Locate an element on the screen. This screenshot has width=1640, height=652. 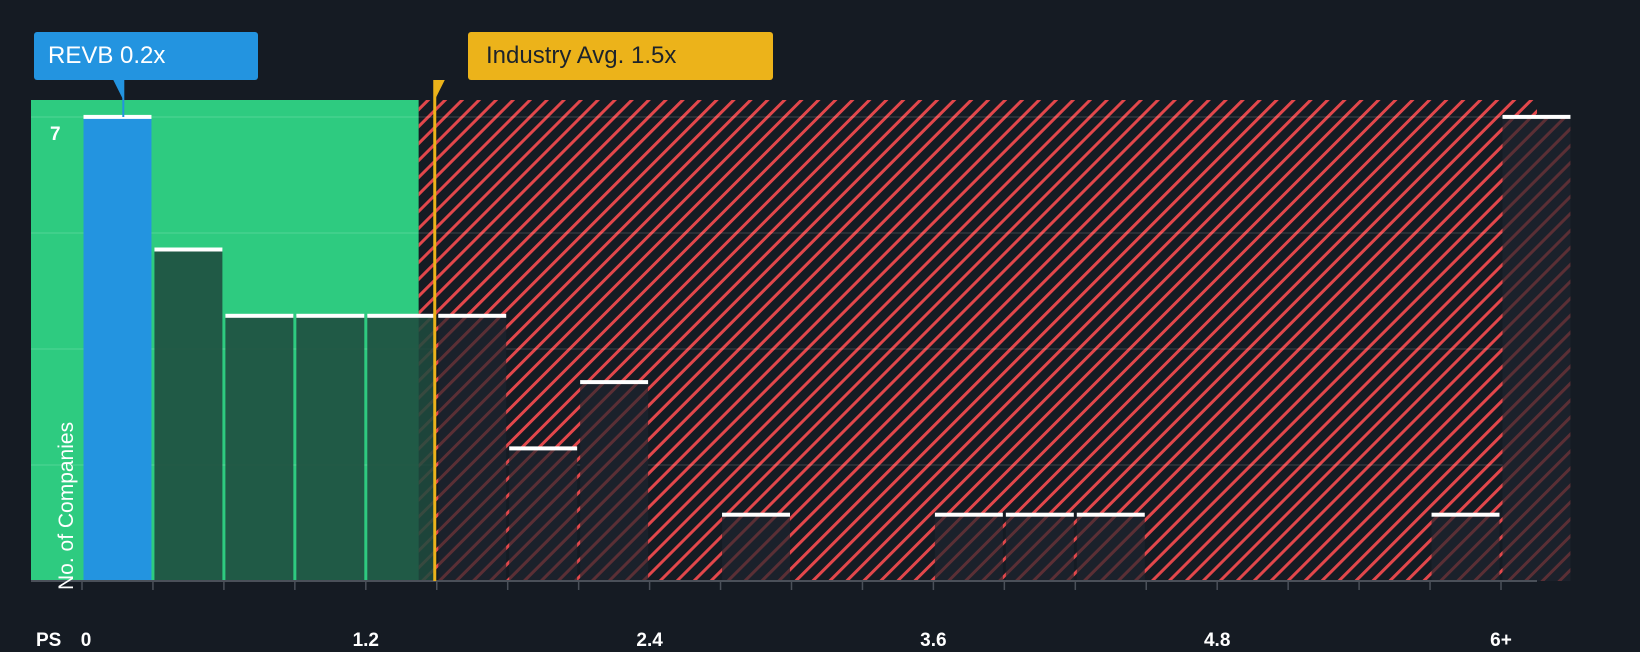
x-tick-label: 3.6 is located at coordinates (933, 640).